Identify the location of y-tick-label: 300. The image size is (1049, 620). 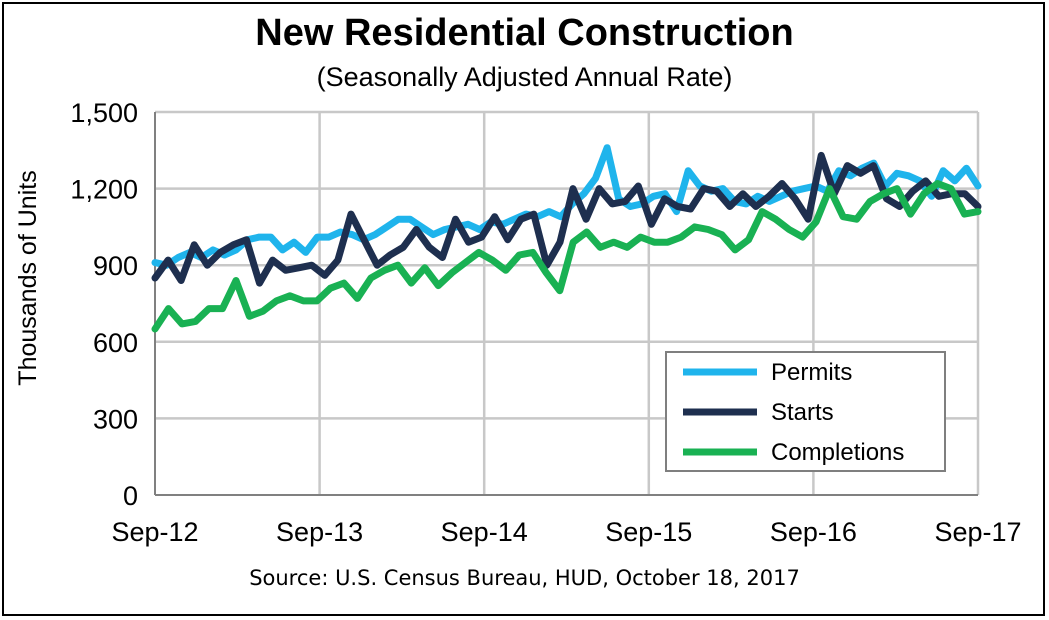
(115, 419).